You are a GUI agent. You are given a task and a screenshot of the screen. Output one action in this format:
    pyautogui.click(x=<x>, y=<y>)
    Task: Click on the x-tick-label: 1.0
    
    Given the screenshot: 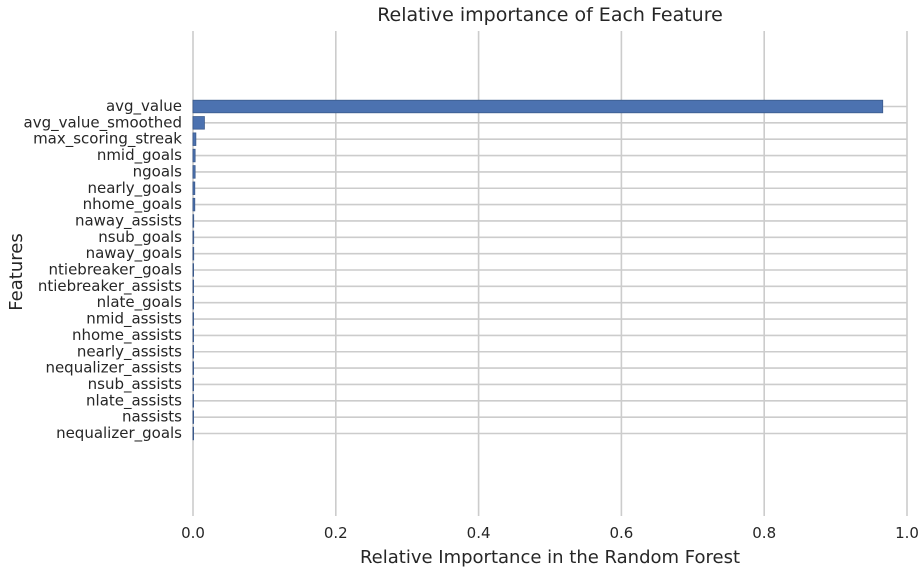 What is the action you would take?
    pyautogui.click(x=907, y=533)
    